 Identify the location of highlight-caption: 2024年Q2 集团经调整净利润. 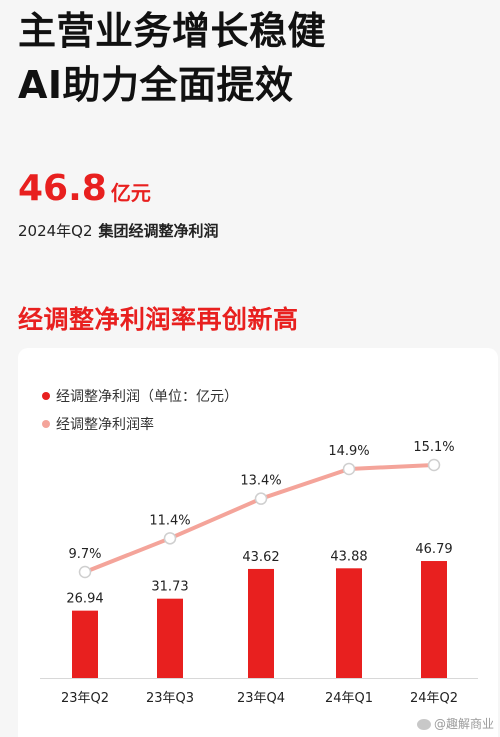
(118, 230).